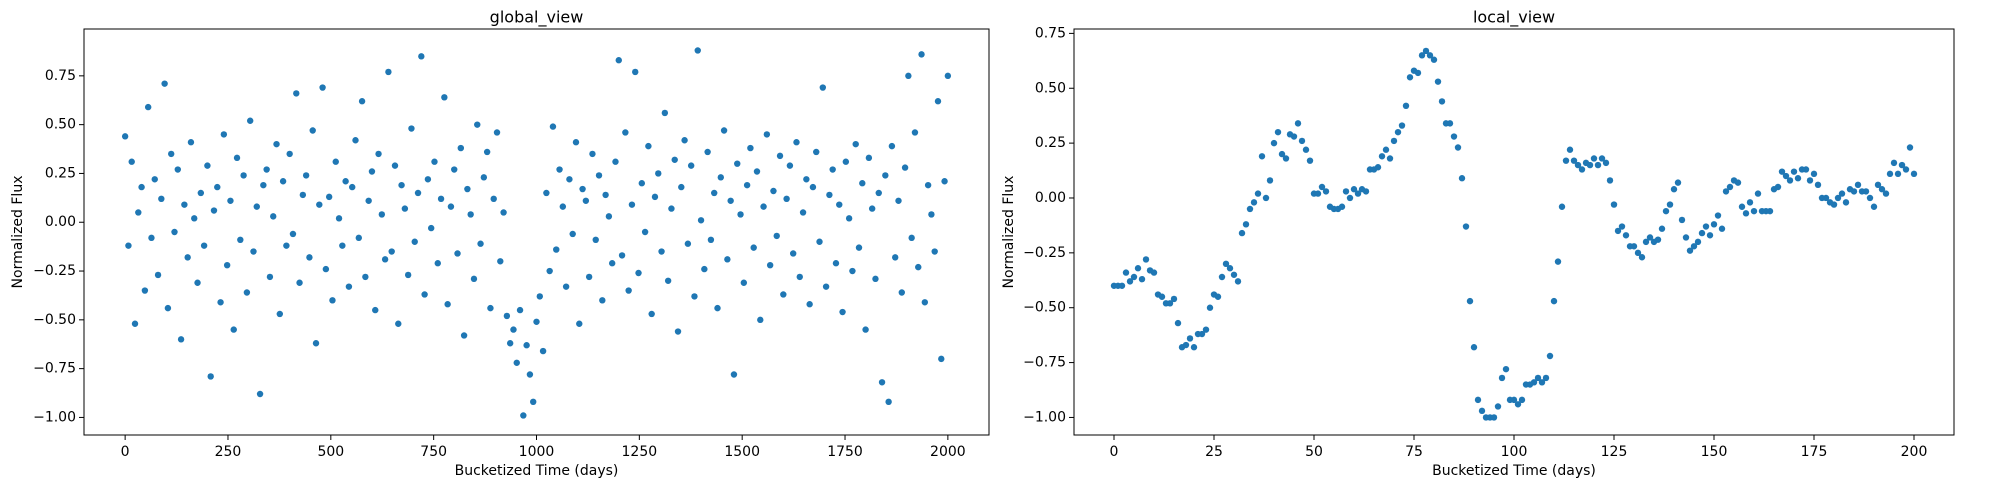 This screenshot has height=490, width=1990. What do you see at coordinates (60, 76) in the screenshot?
I see `y-tick-label: 0.75` at bounding box center [60, 76].